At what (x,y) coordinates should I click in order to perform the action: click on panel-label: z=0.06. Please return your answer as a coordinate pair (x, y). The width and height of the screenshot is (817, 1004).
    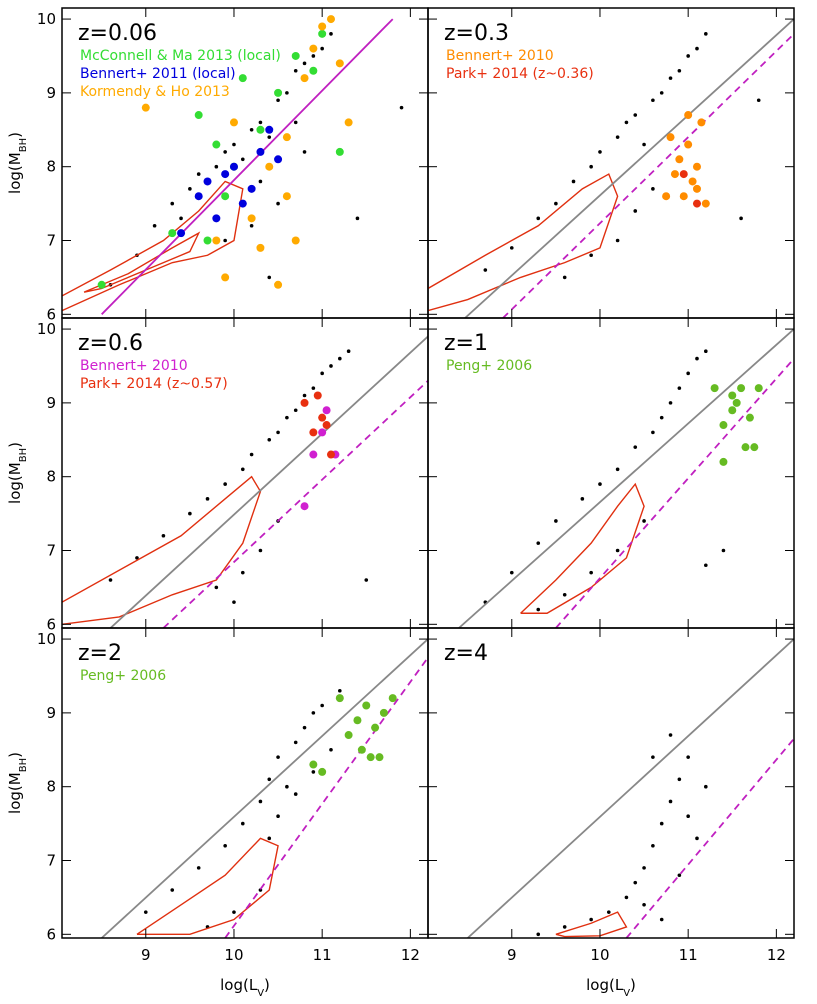
    Looking at the image, I should click on (117, 33).